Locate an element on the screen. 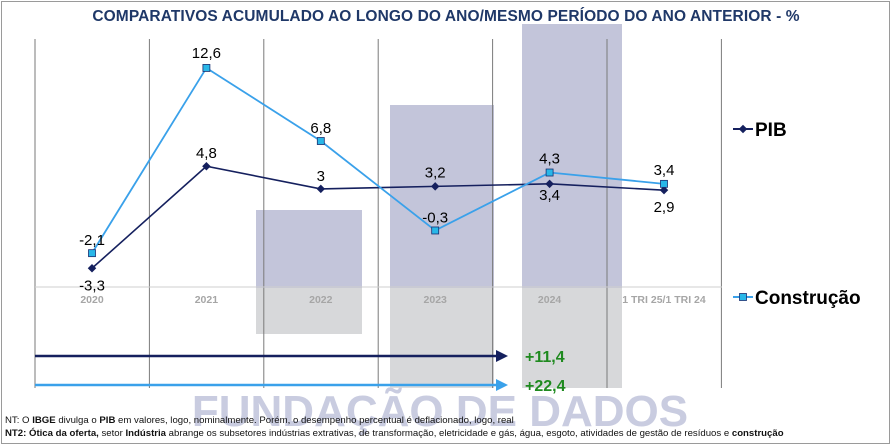 This screenshot has height=446, width=892. x-tick-label: 2020 is located at coordinates (92, 300).